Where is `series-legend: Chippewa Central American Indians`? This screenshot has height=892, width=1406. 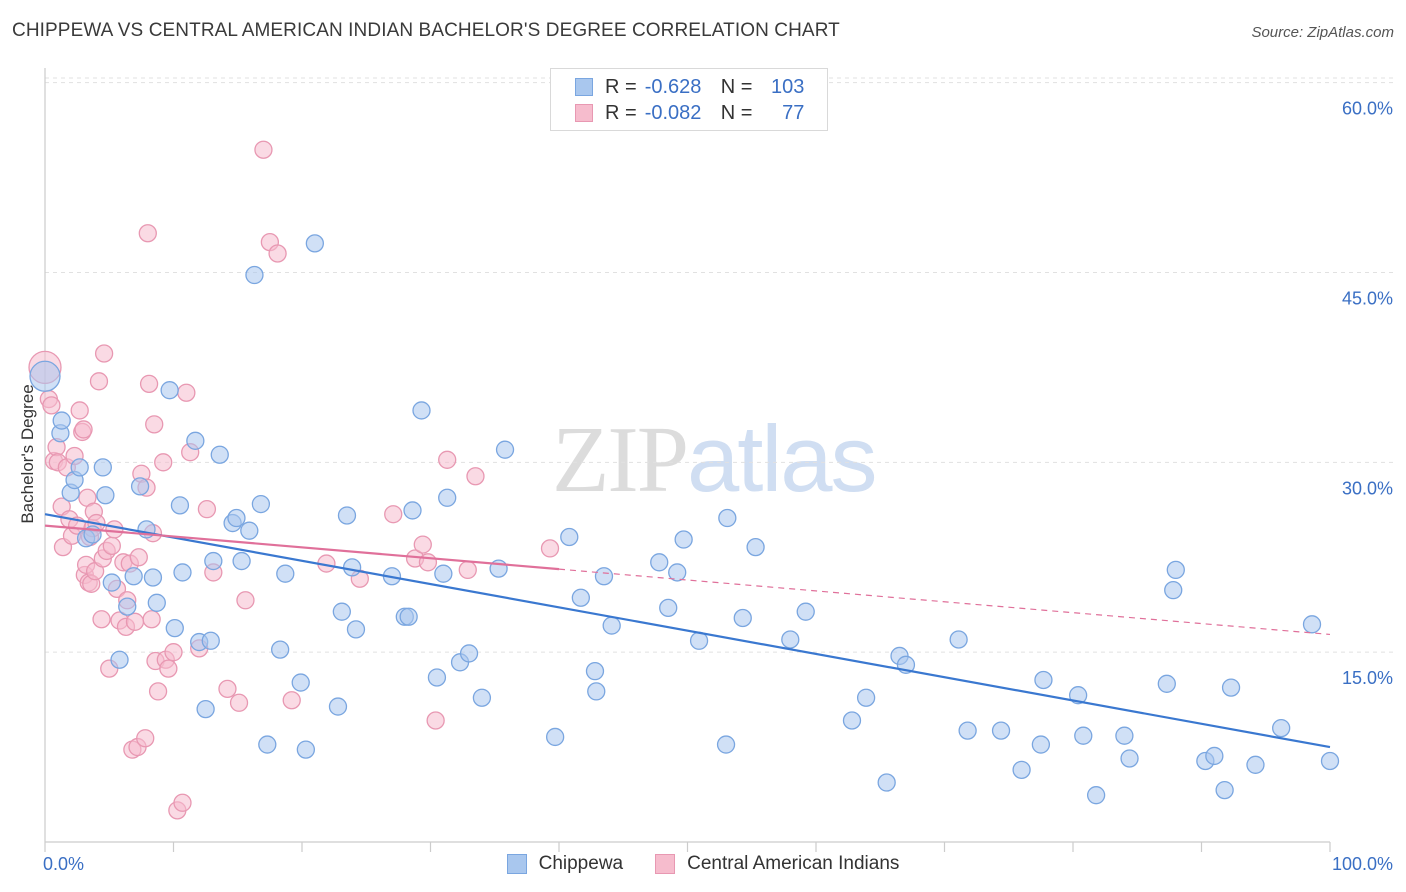 series-legend: Chippewa Central American Indians is located at coordinates (703, 864).